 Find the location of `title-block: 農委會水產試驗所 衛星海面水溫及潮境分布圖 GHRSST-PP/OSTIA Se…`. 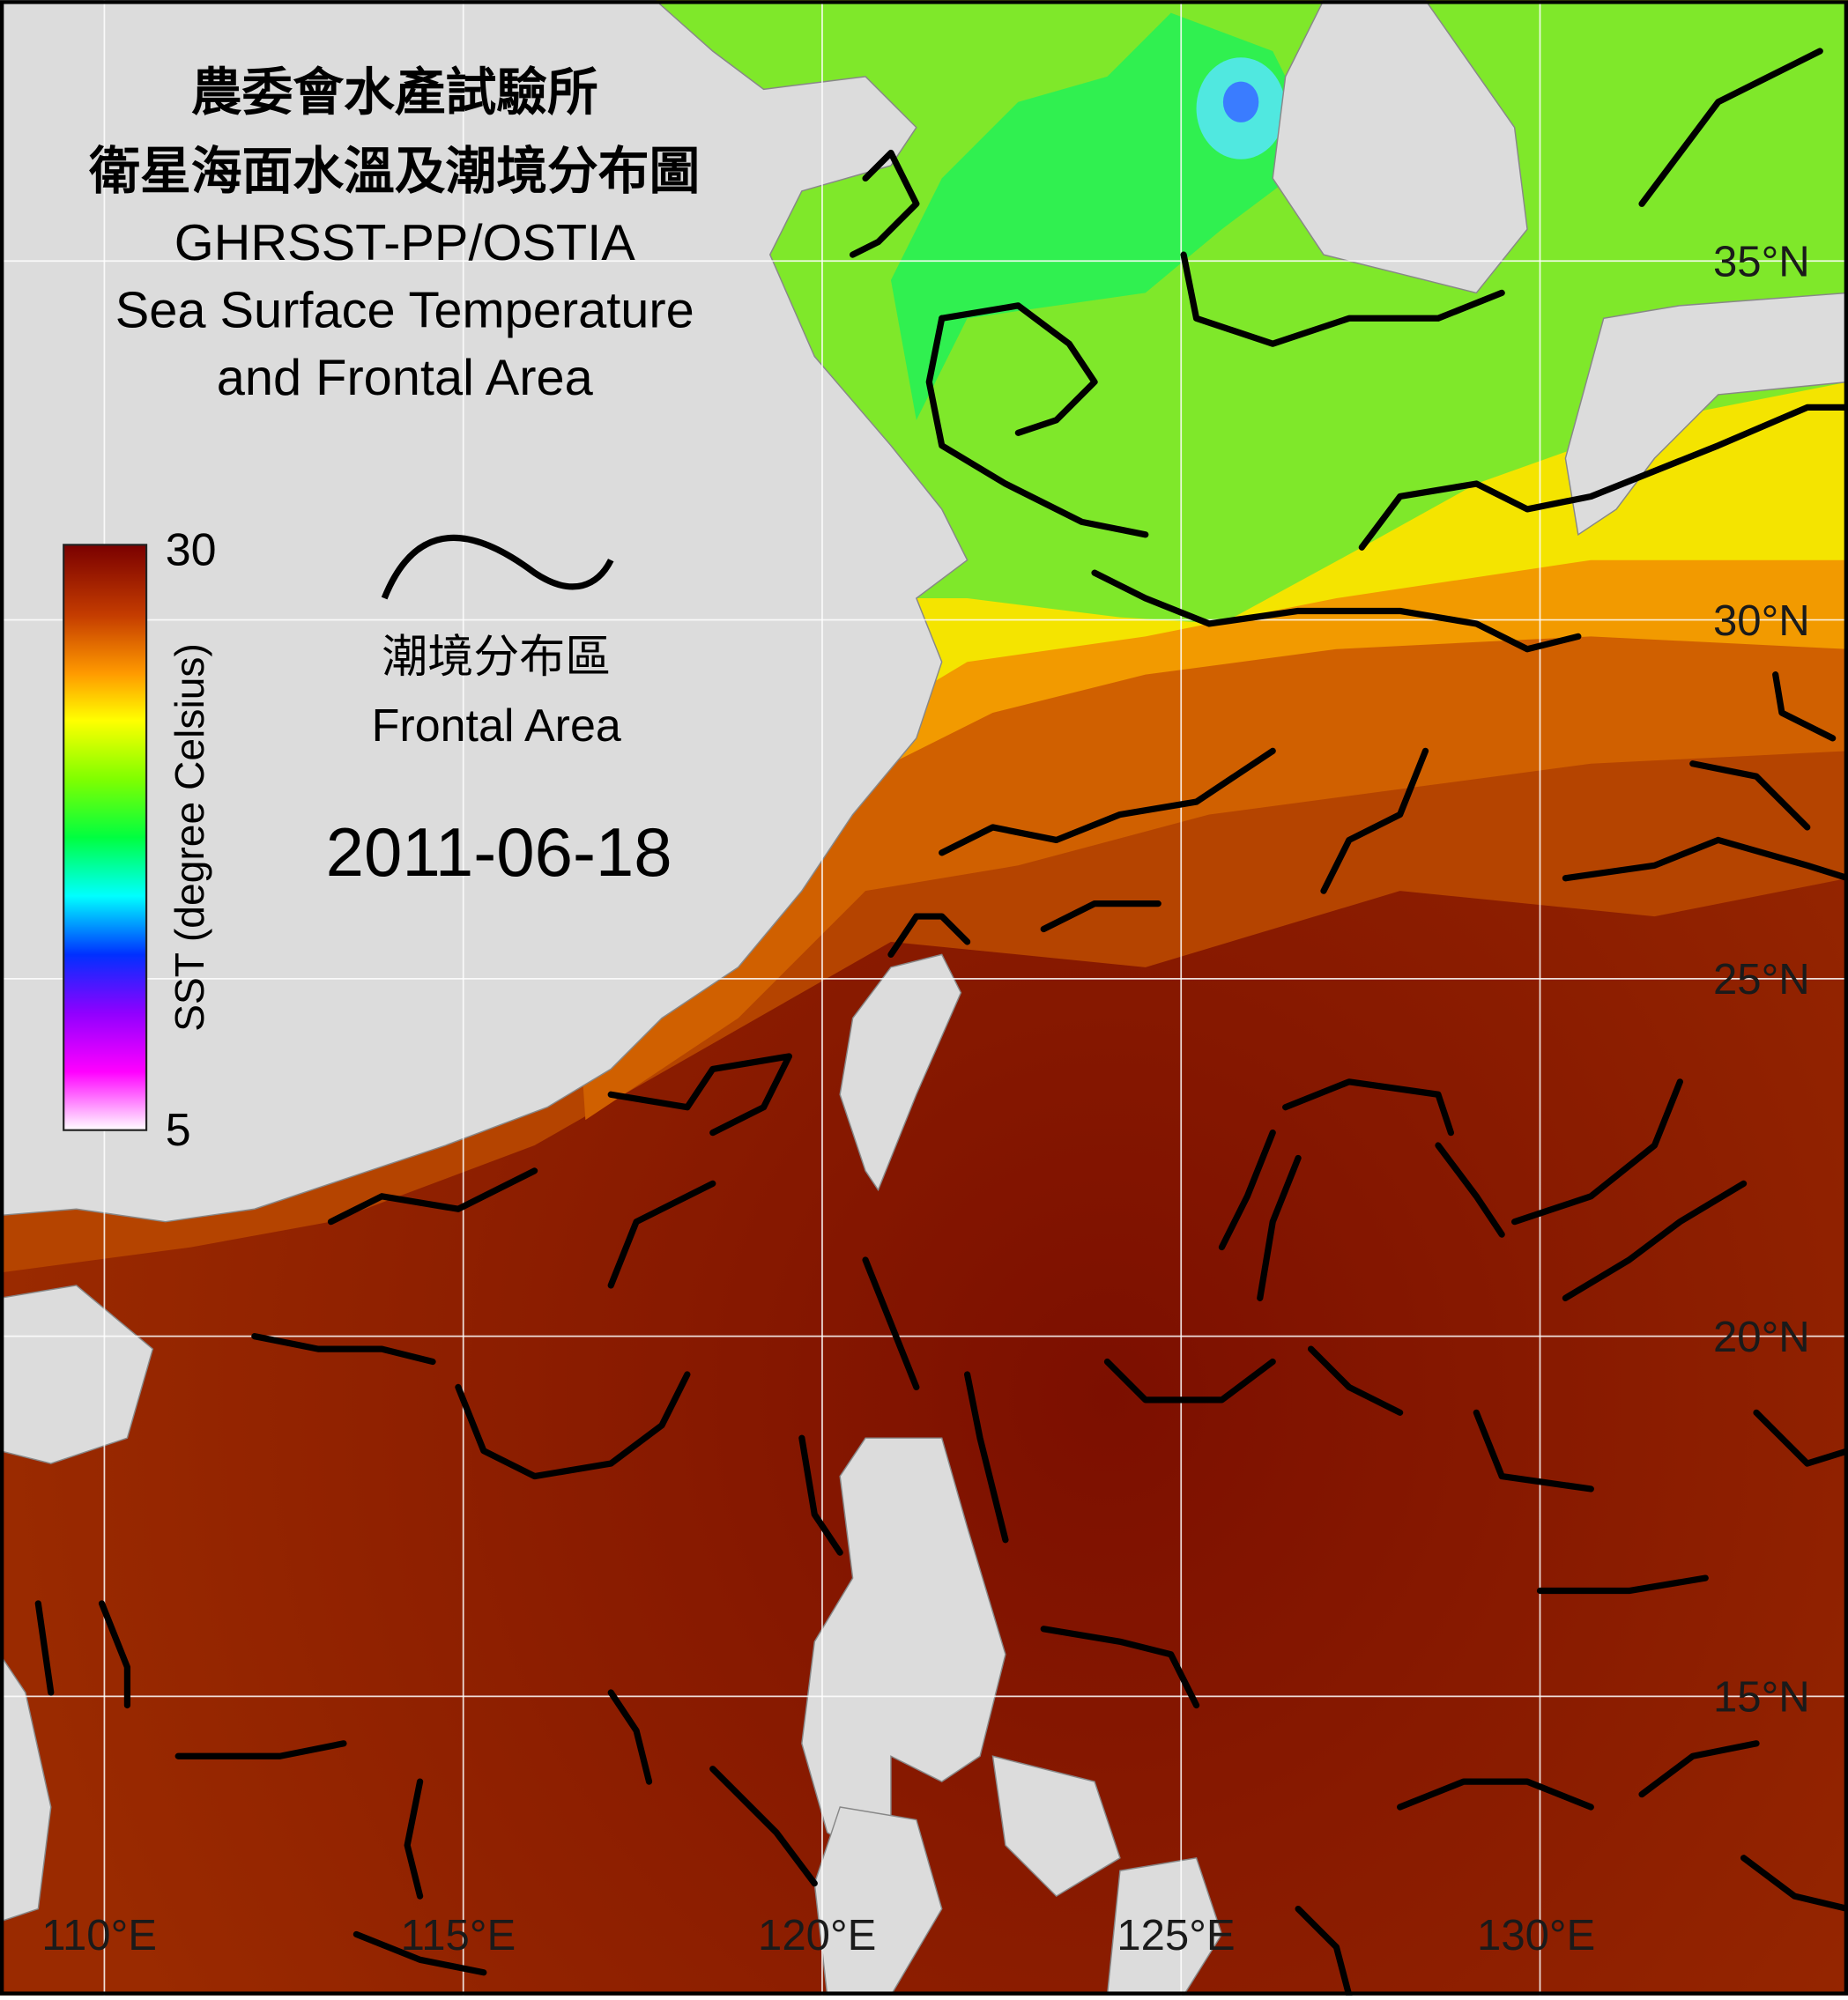

title-block: 農委會水產試驗所 衛星海面水溫及潮境分布圖 GHRSST-PP/OSTIA Se… is located at coordinates (394, 235).